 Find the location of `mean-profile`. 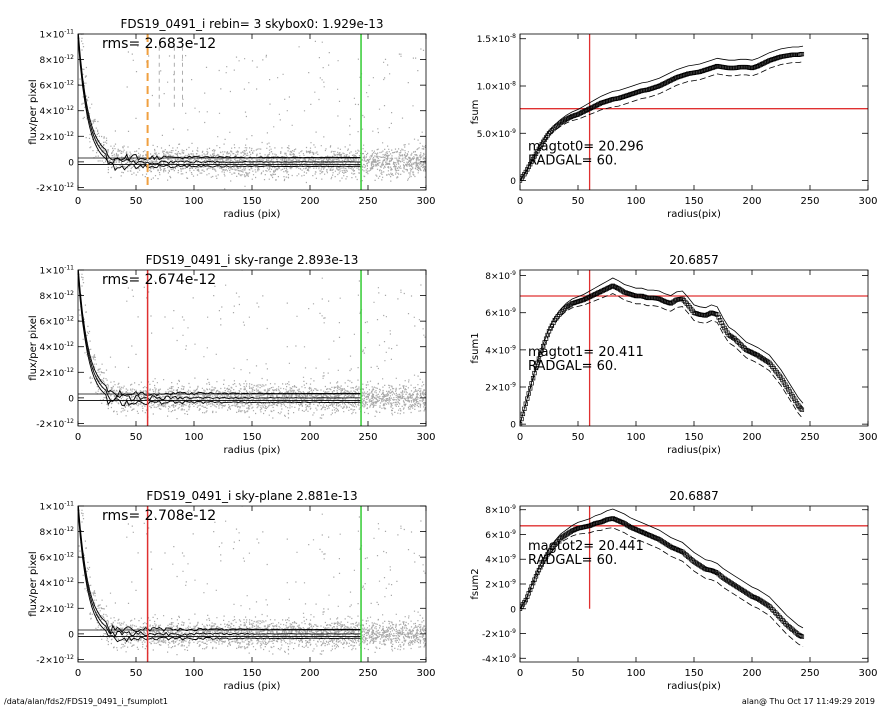

mean-profile is located at coordinates (219, 99).